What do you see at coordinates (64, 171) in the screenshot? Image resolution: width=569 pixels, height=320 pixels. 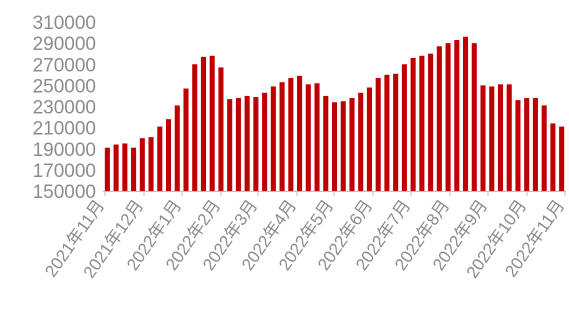 I see `y-tick-label: 170000` at bounding box center [64, 171].